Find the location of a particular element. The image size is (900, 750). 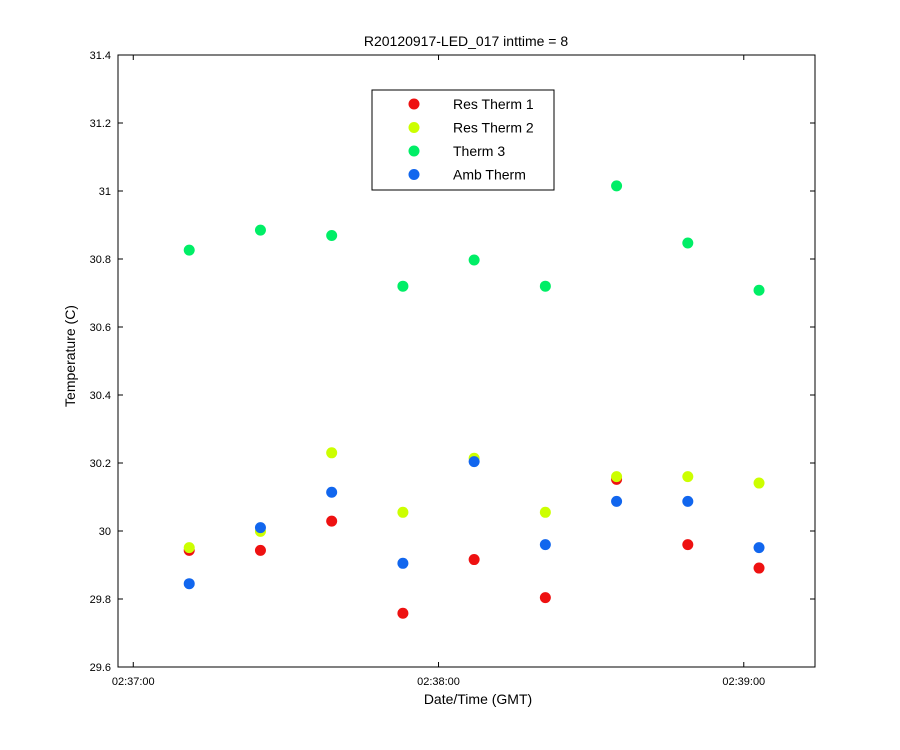

y-tick-label: 30.6 is located at coordinates (100, 328).